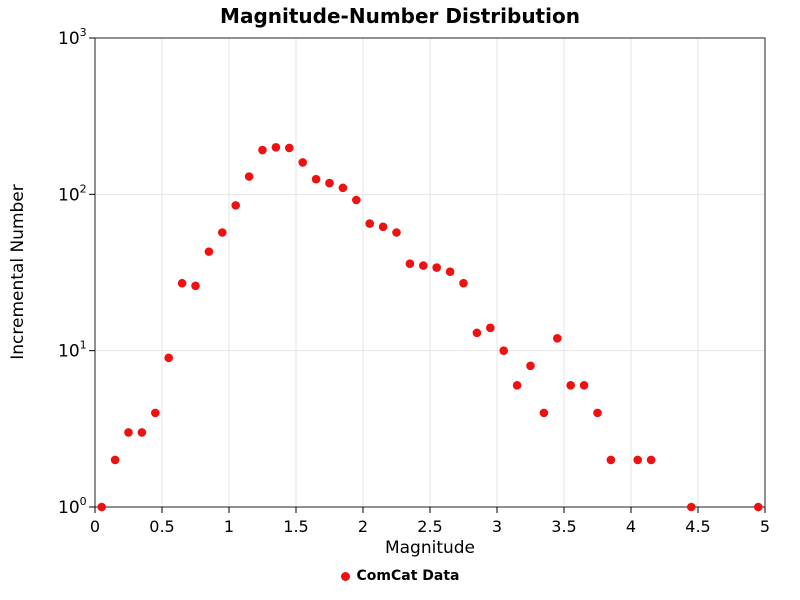 This screenshot has height=600, width=800. Describe the element at coordinates (563, 526) in the screenshot. I see `x-tick-label: 3.5` at that location.